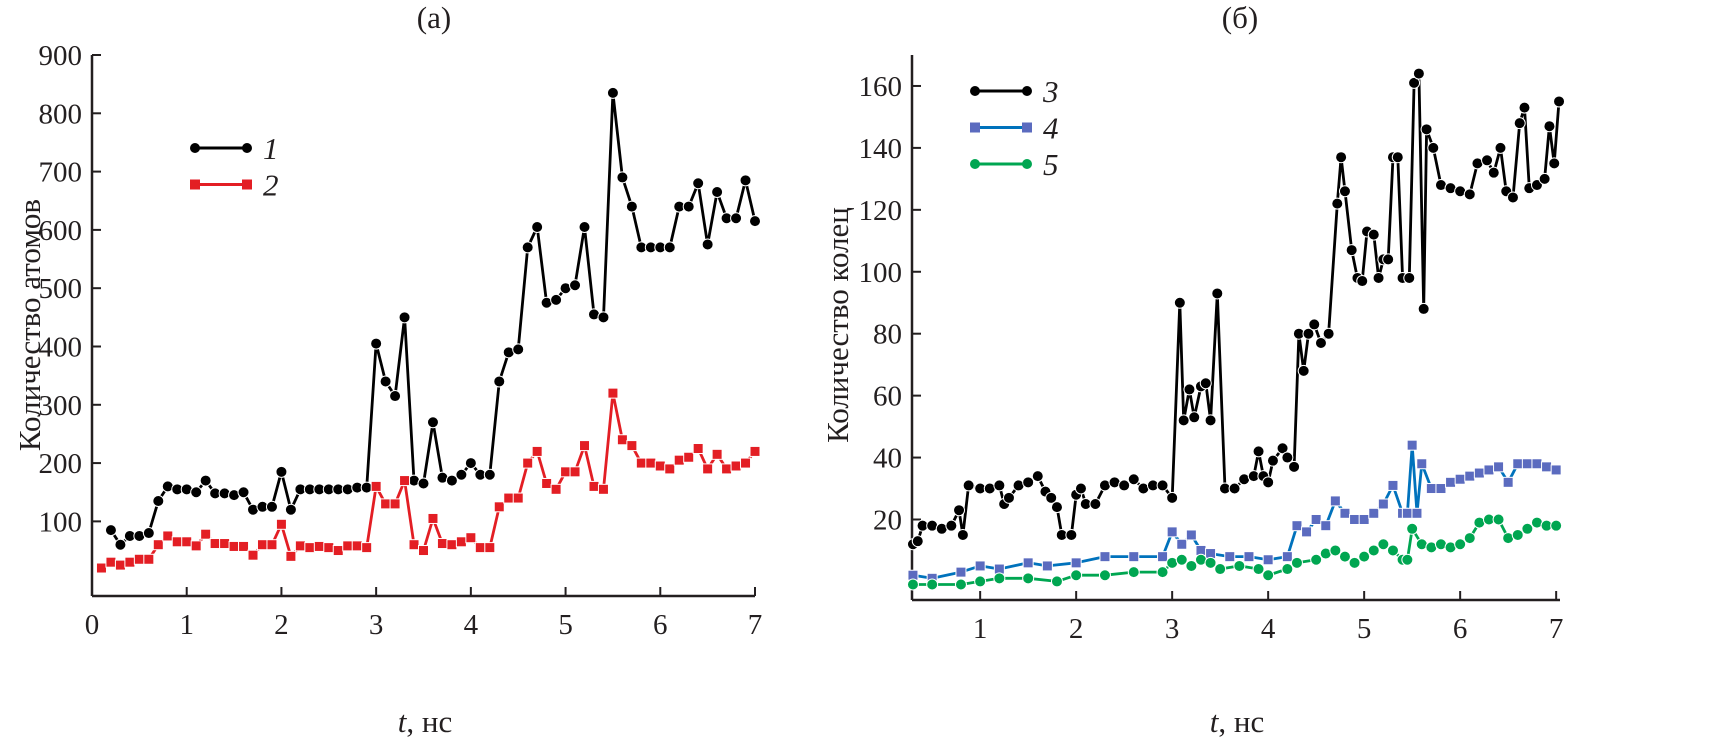 The width and height of the screenshot is (1719, 751). Describe the element at coordinates (660, 625) in the screenshot. I see `x-tick-label: 6` at that location.